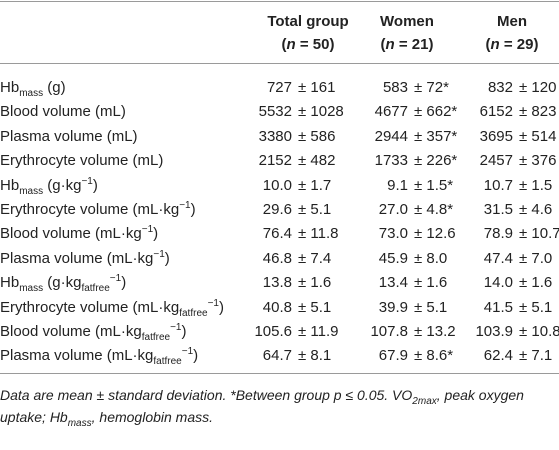 Image resolution: width=559 pixels, height=450 pixels. I want to click on cell-sd: ± 10.7, so click(539, 234).